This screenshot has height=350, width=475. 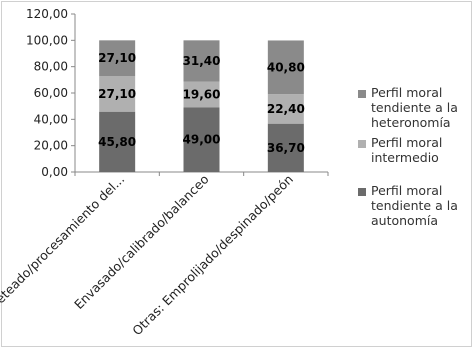 What do you see at coordinates (141, 242) in the screenshot?
I see `category-label: Envasado/calibrado/balanceo` at bounding box center [141, 242].